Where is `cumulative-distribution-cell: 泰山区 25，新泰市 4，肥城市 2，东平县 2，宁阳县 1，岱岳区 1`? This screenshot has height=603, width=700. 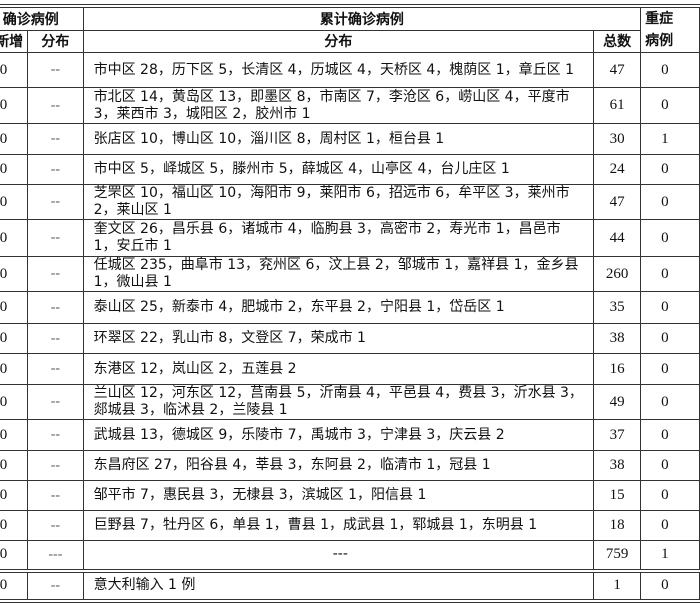
cumulative-distribution-cell: 泰山区 25，新泰市 4，肥城市 2，东平县 2，宁阳县 1，岱岳区 1 is located at coordinates (338, 307).